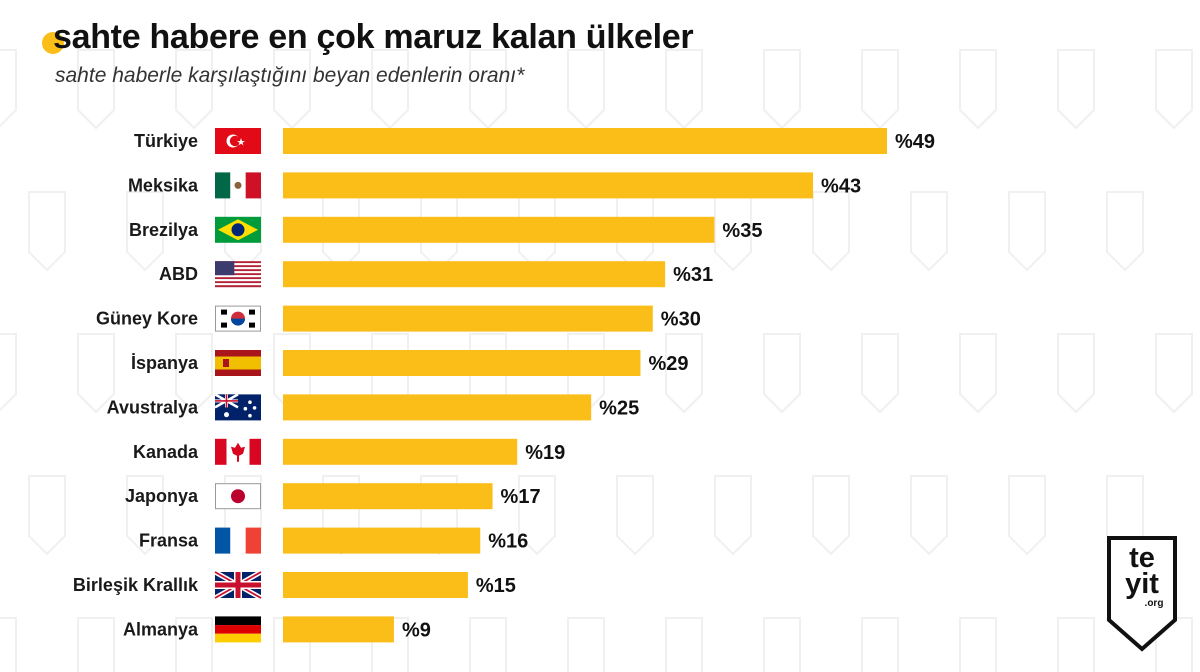 The width and height of the screenshot is (1200, 672). I want to click on bar-row: Güney Kore %30, so click(398, 318).